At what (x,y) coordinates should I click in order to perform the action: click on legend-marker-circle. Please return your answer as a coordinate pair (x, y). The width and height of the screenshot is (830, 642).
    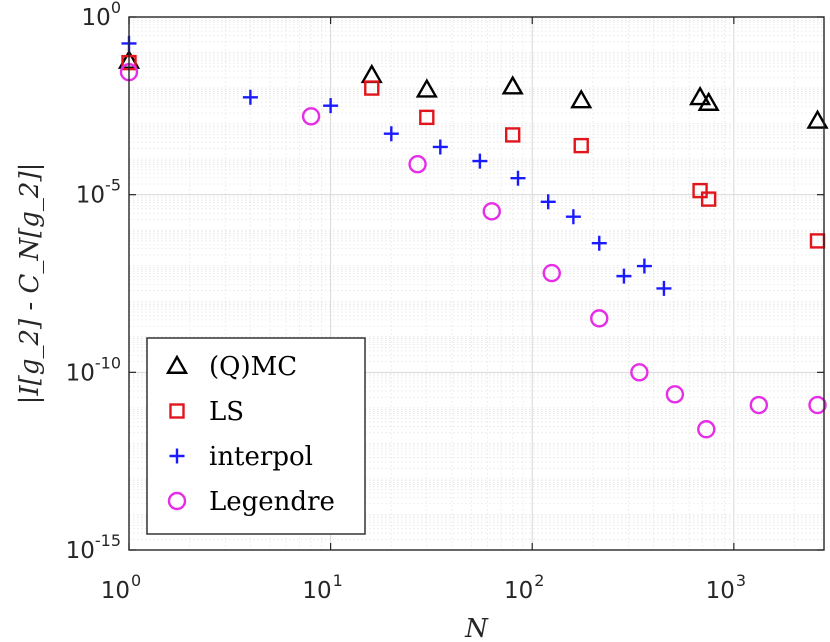
    Looking at the image, I should click on (177, 501).